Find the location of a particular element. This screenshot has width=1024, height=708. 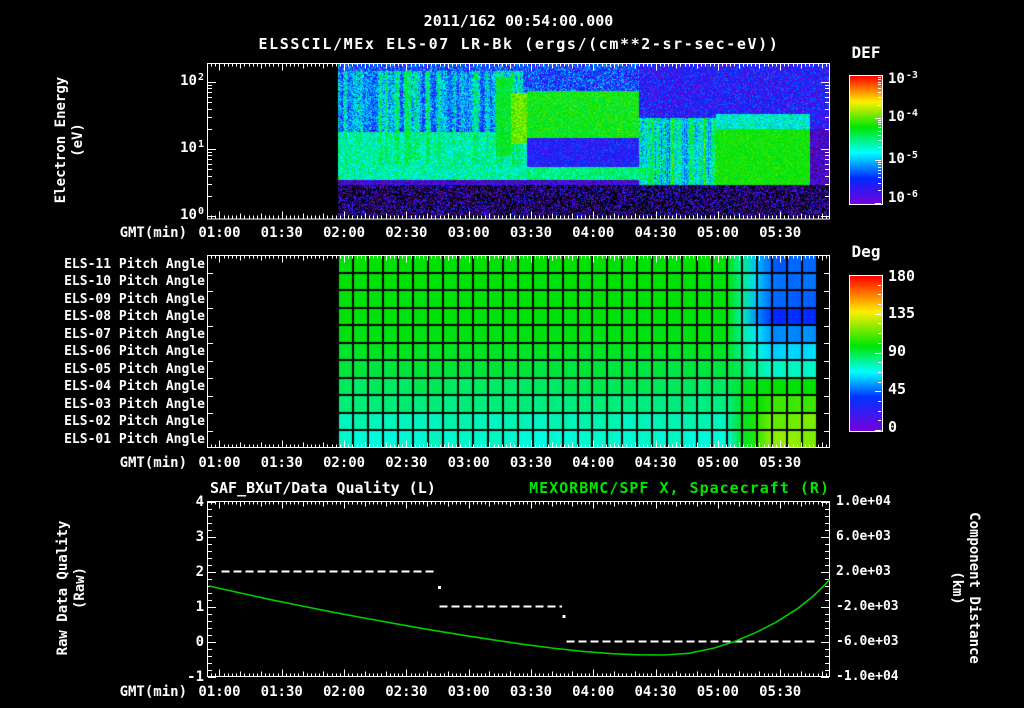

quality-tick-label: 1 is located at coordinates (199, 606).